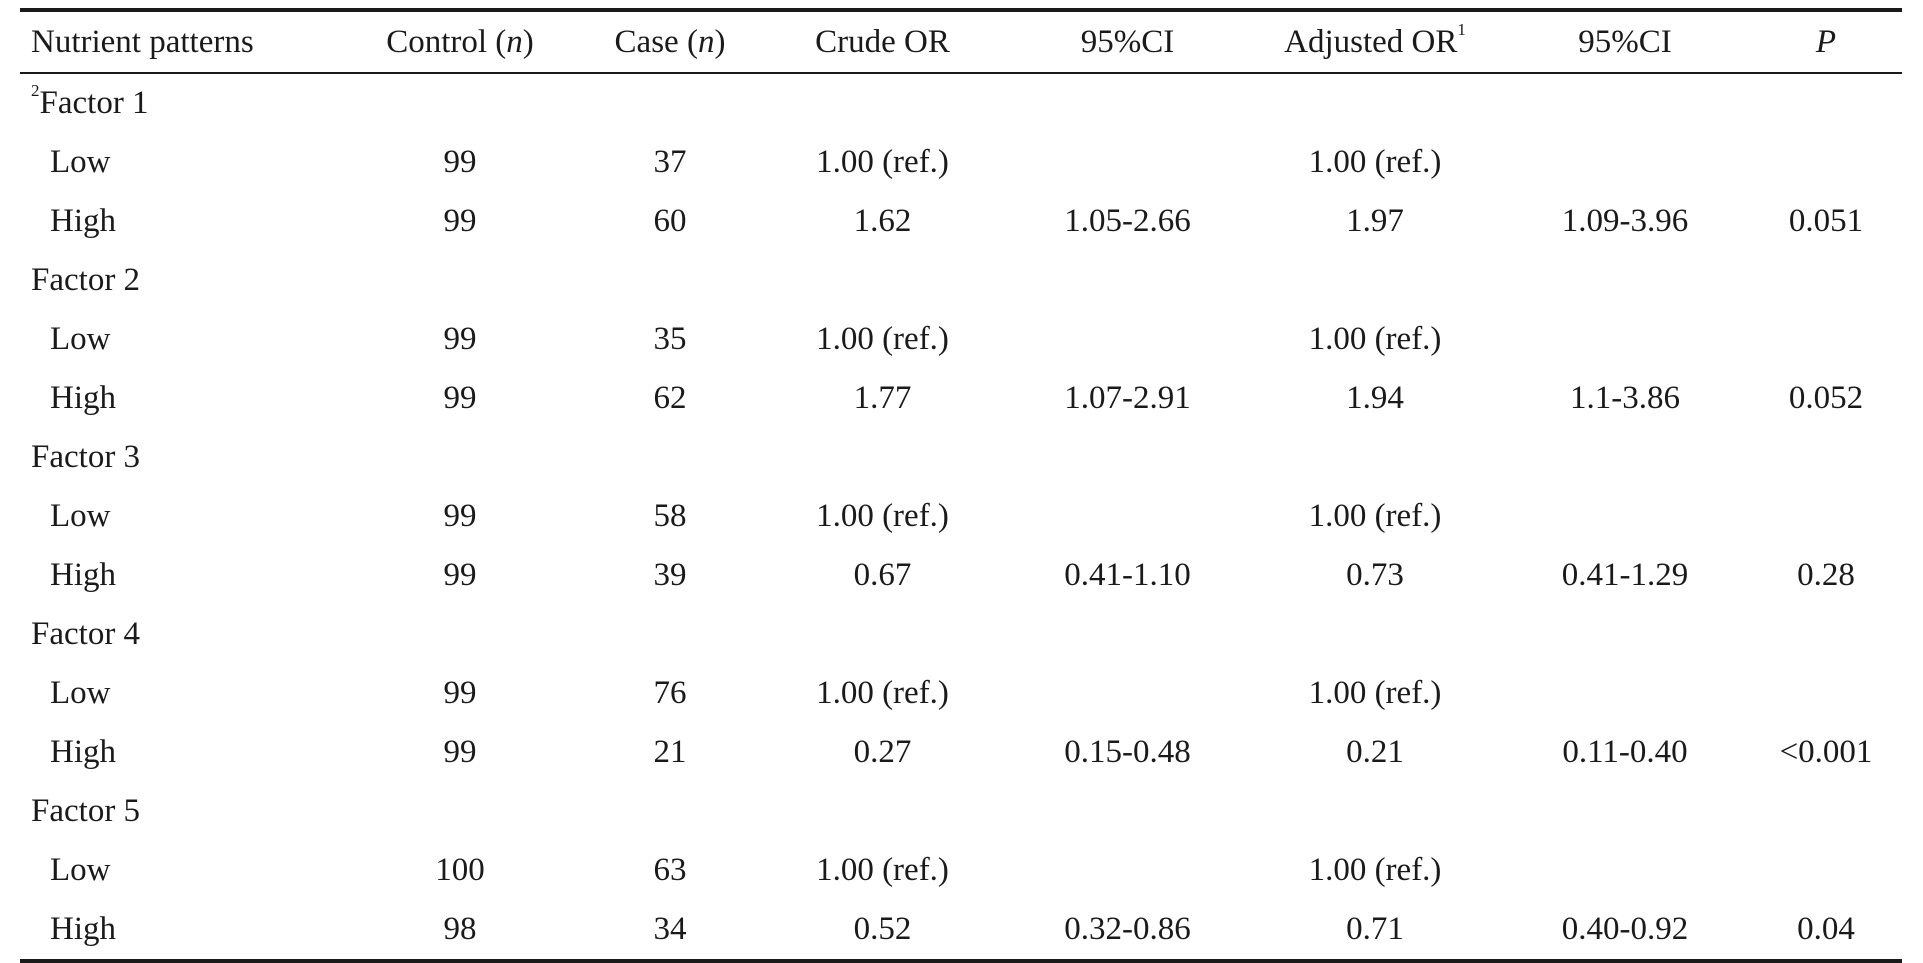  What do you see at coordinates (670, 693) in the screenshot?
I see `case-count: 76` at bounding box center [670, 693].